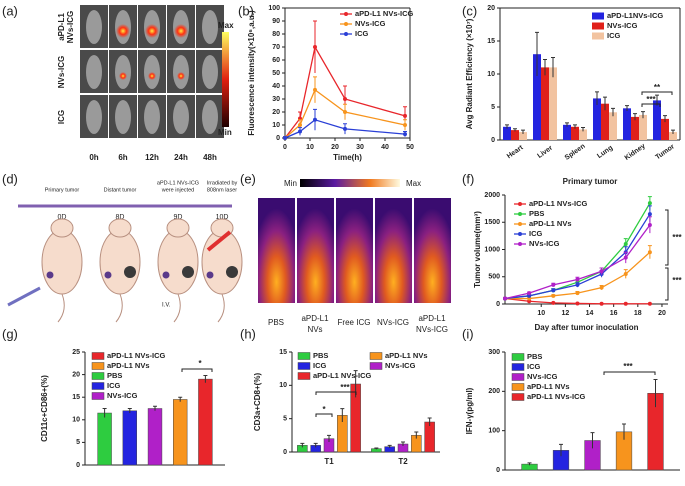 The width and height of the screenshot is (685, 486). Describe the element at coordinates (577, 262) in the screenshot. I see `series-line` at that location.